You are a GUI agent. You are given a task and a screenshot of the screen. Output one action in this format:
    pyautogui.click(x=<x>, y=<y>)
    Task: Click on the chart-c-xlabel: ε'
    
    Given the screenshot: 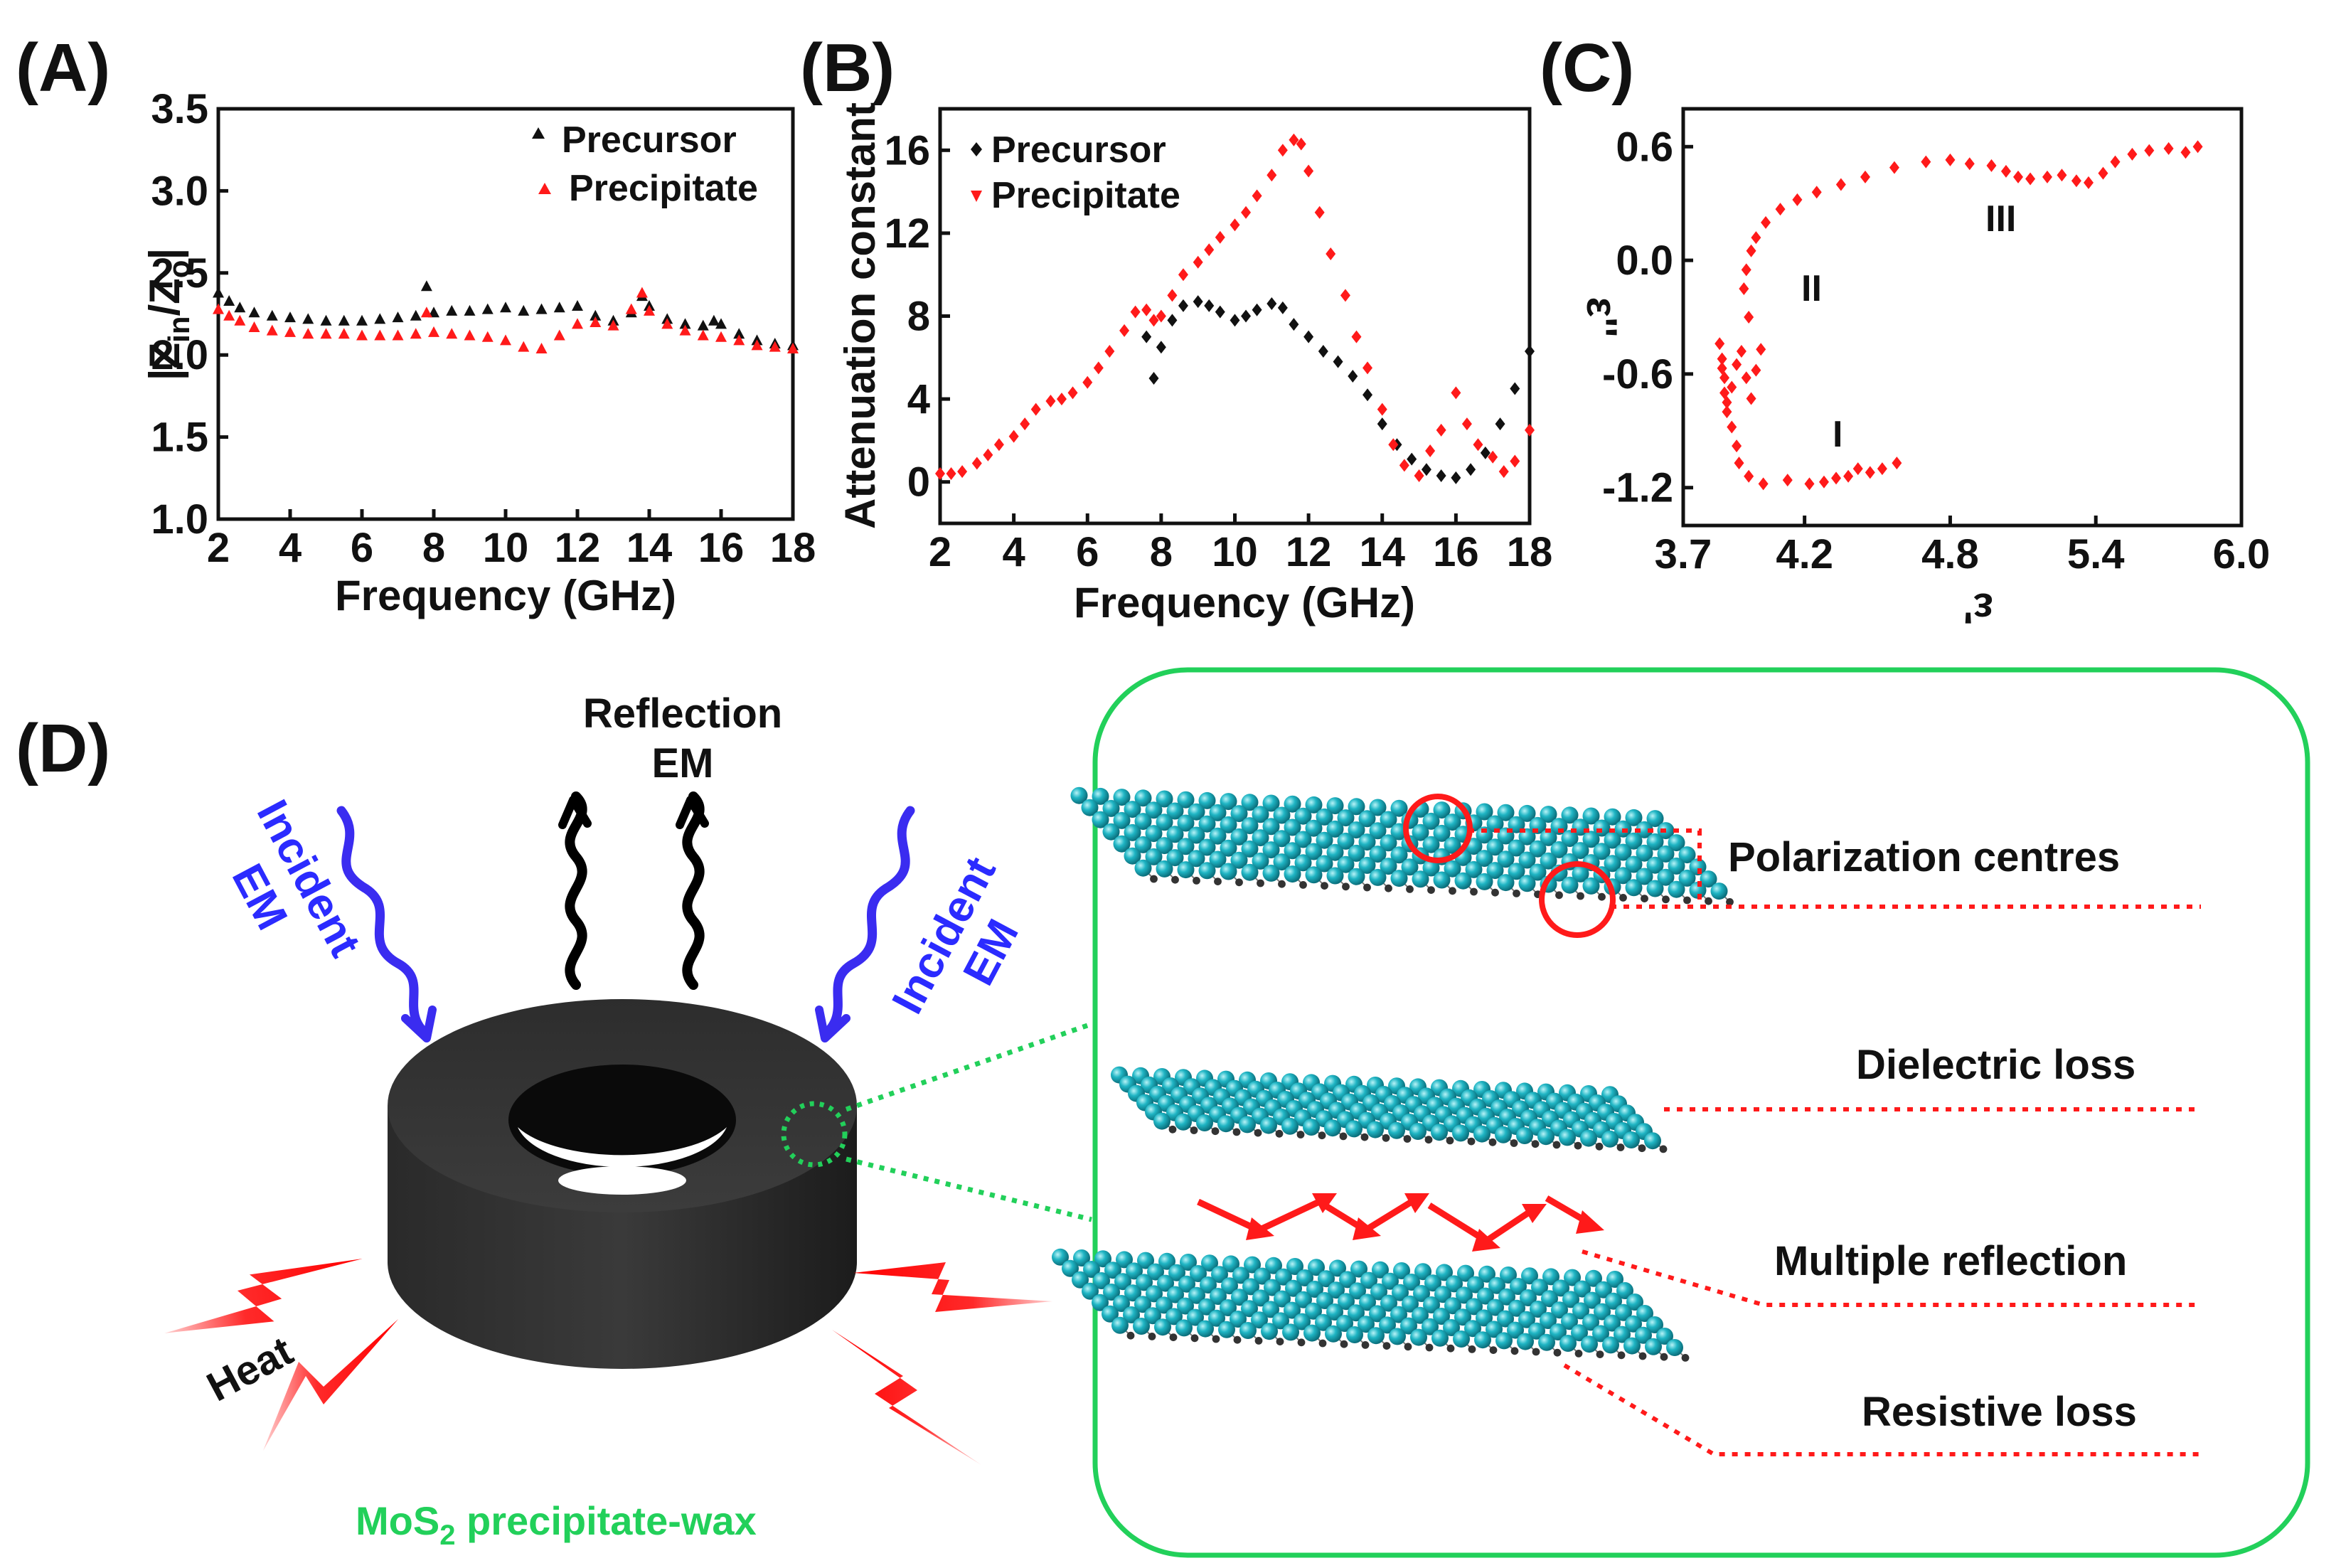 What is the action you would take?
    pyautogui.click(x=1978, y=608)
    